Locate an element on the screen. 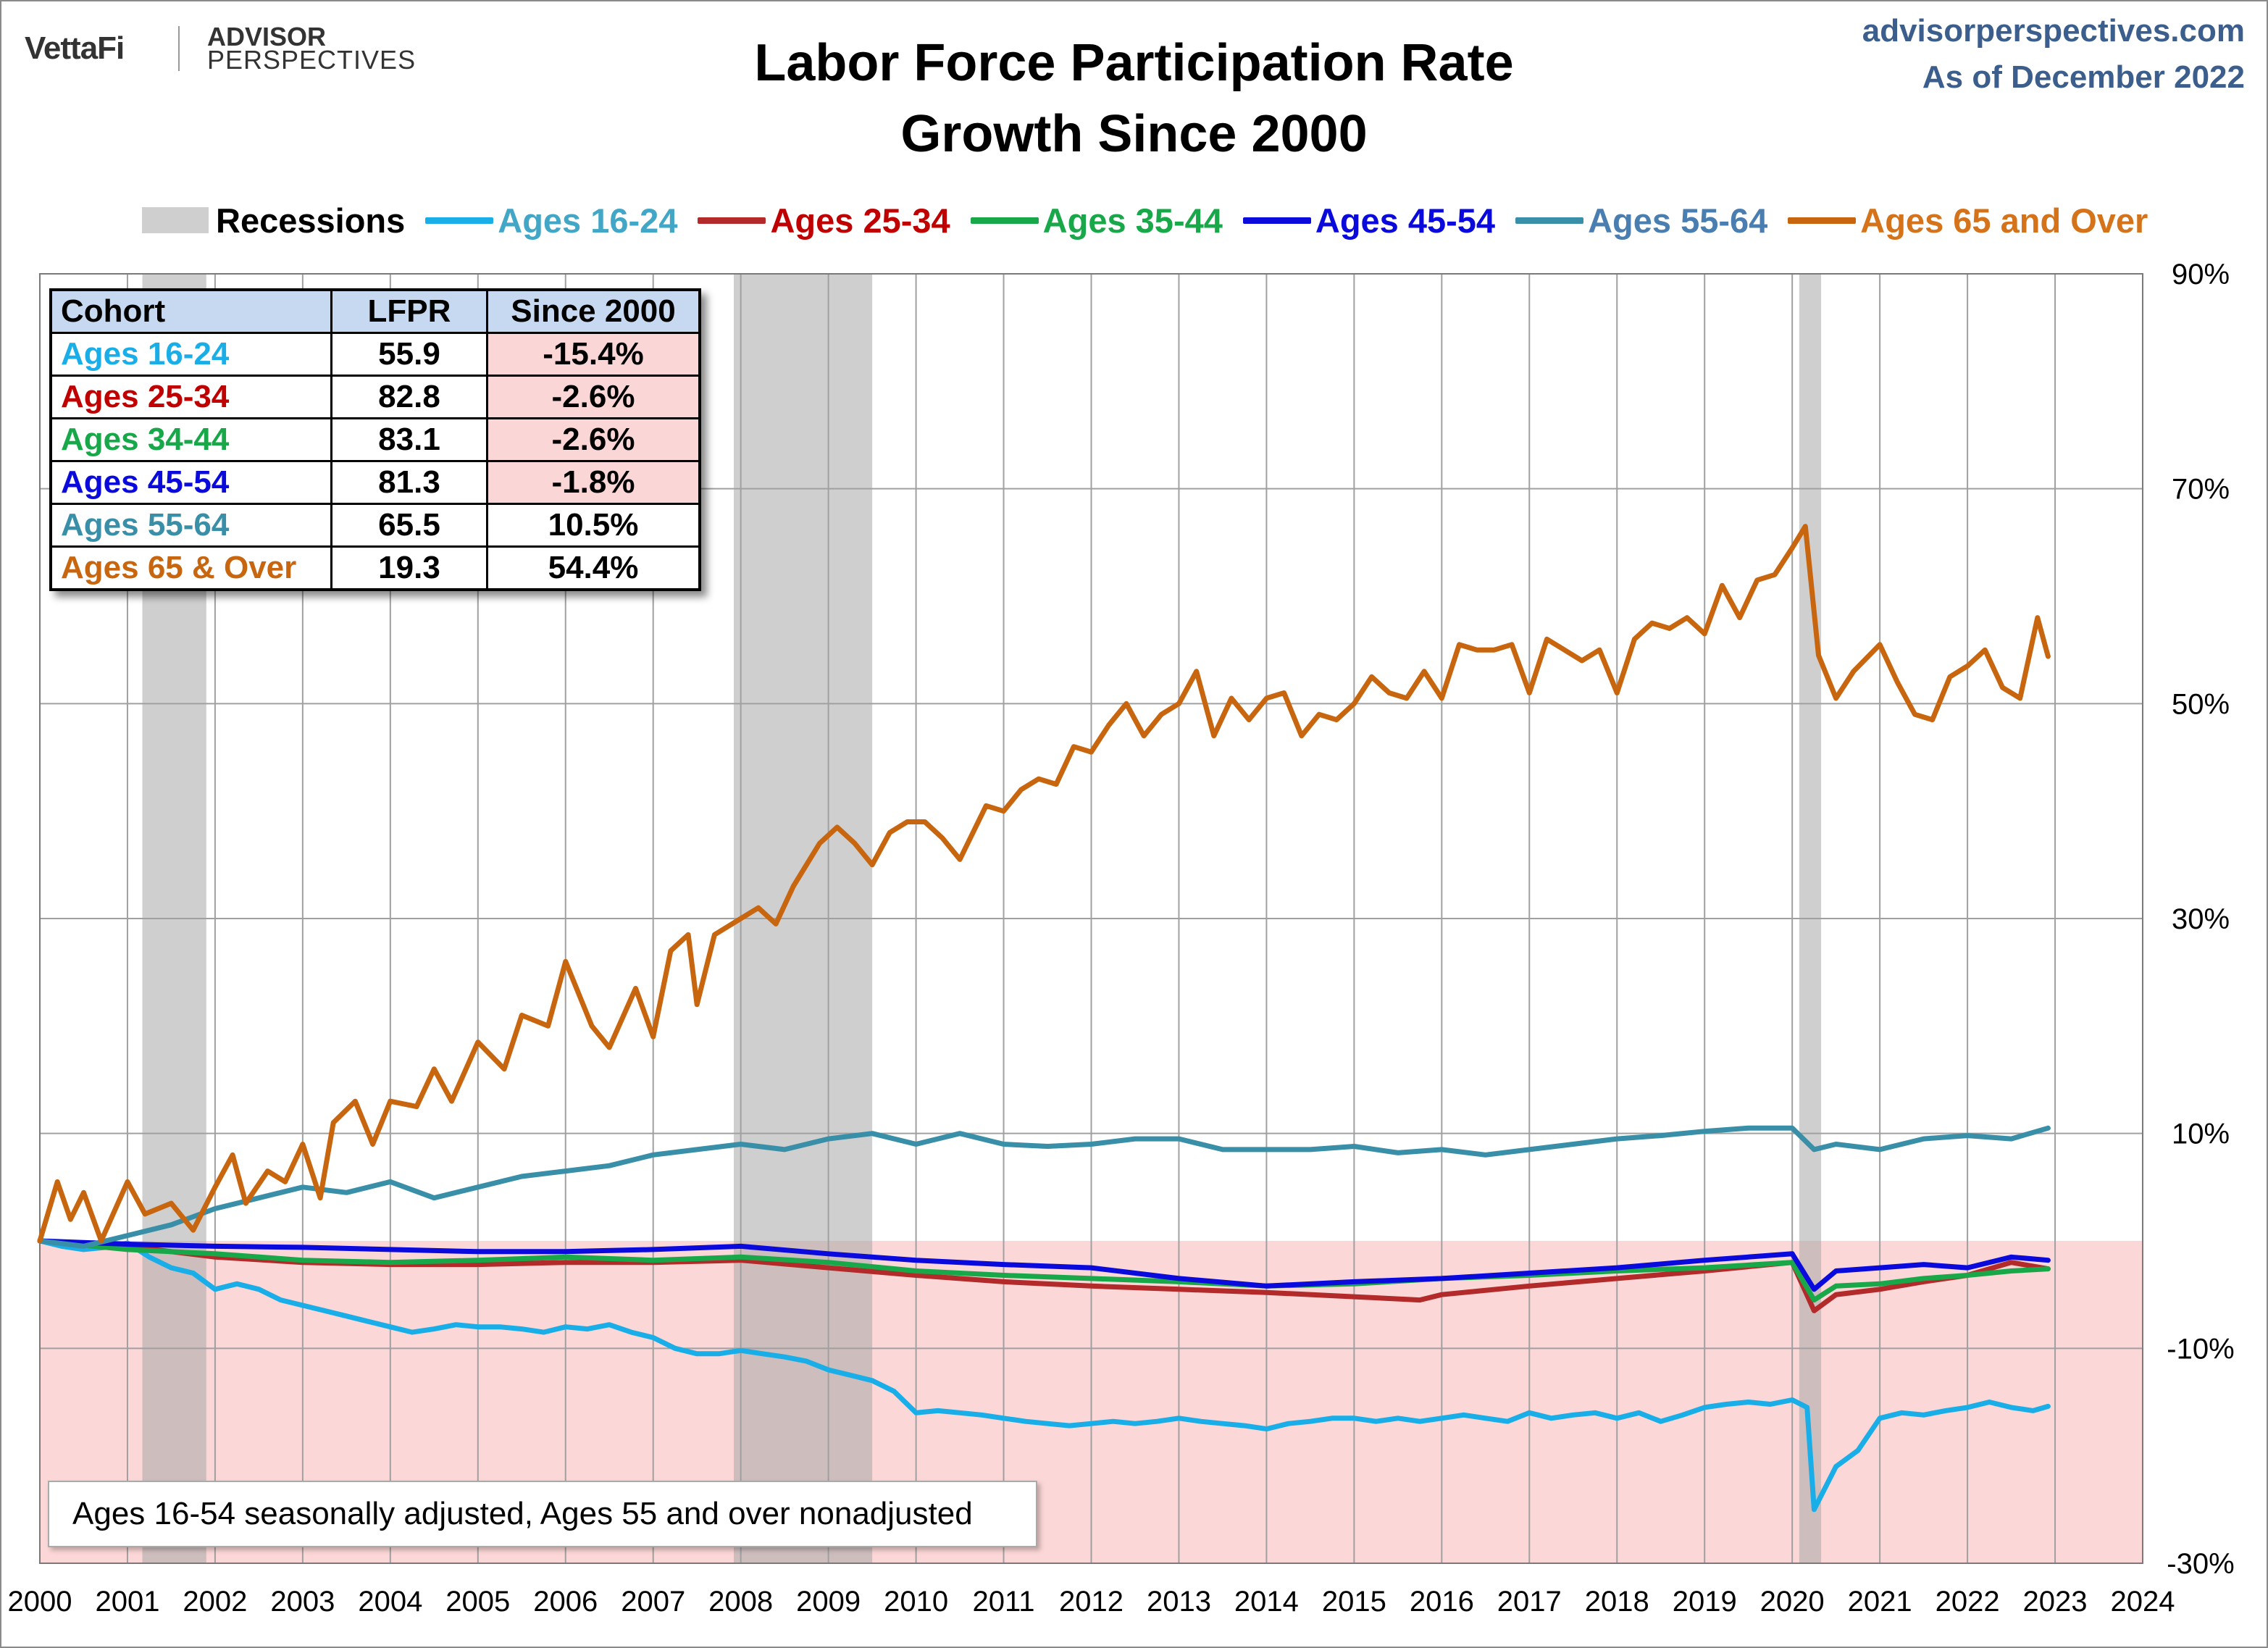 This screenshot has height=1648, width=2268. lfpr-cell: 55.9 is located at coordinates (409, 354).